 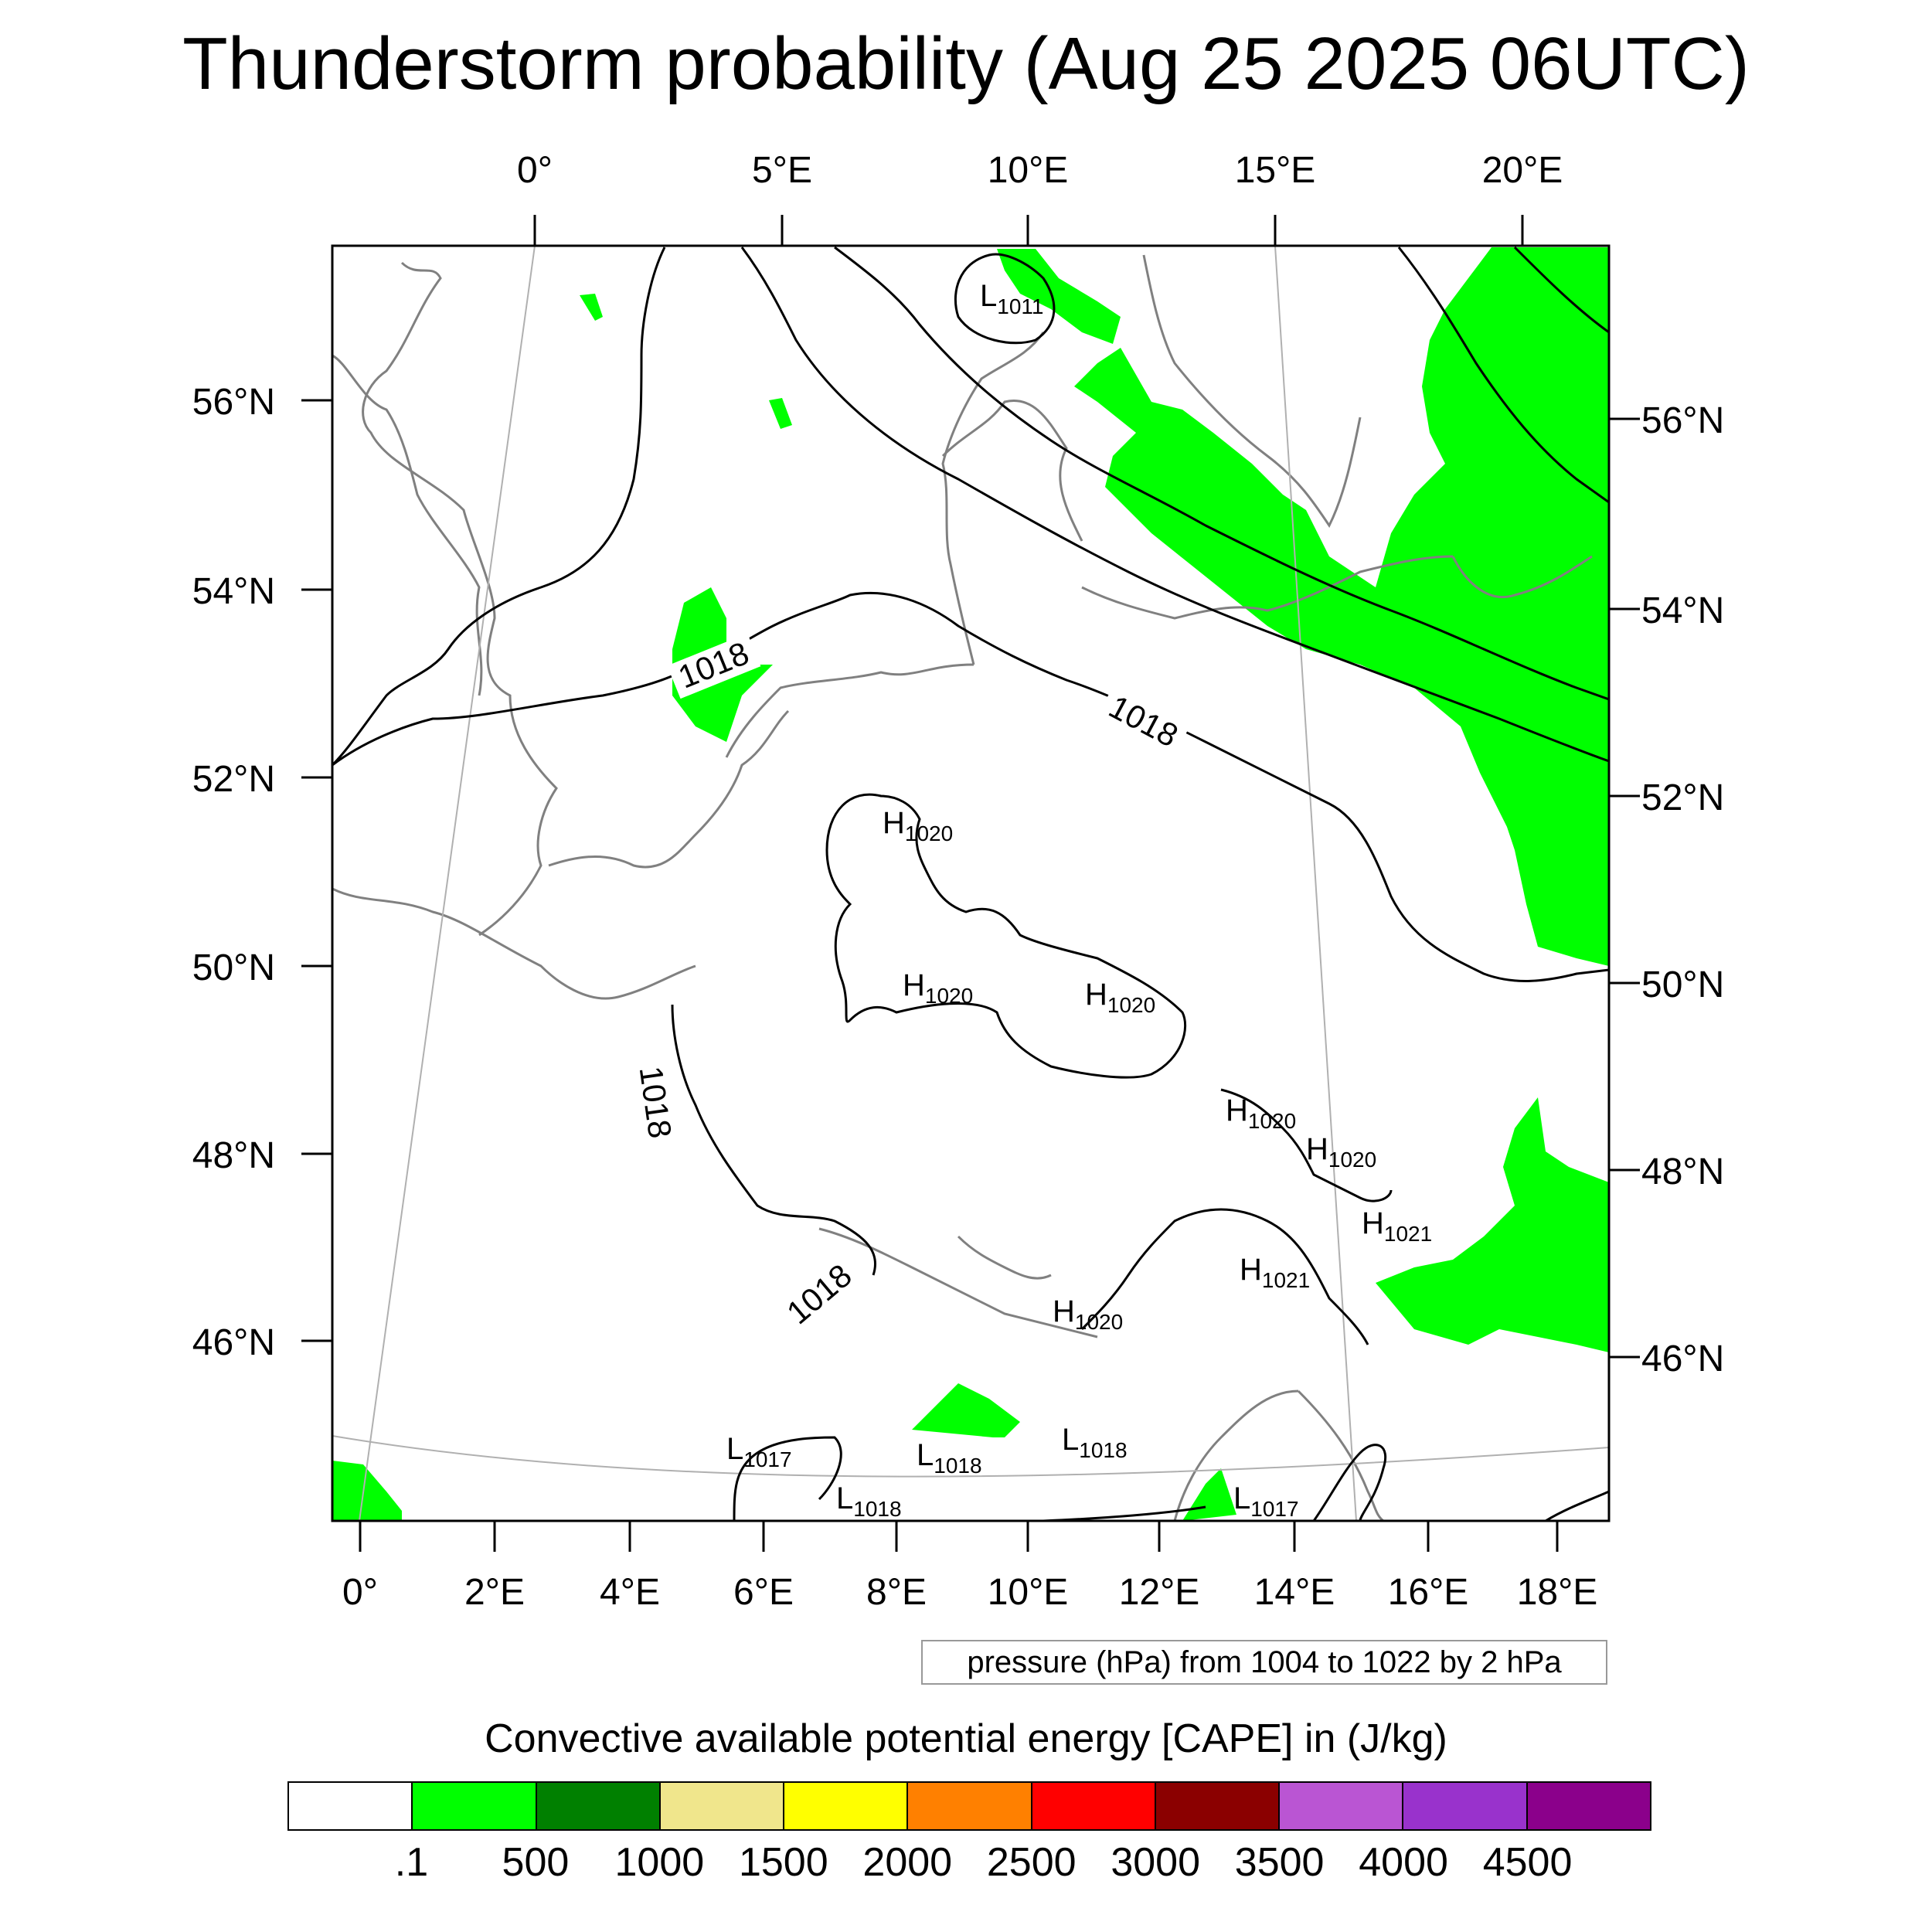 I want to click on left-lat-label-56n: 56°N, so click(x=234, y=403).